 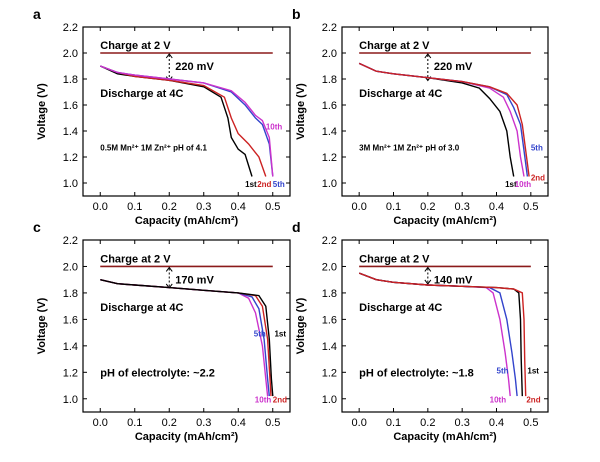 I want to click on gap-label: 140 mV, so click(x=453, y=280).